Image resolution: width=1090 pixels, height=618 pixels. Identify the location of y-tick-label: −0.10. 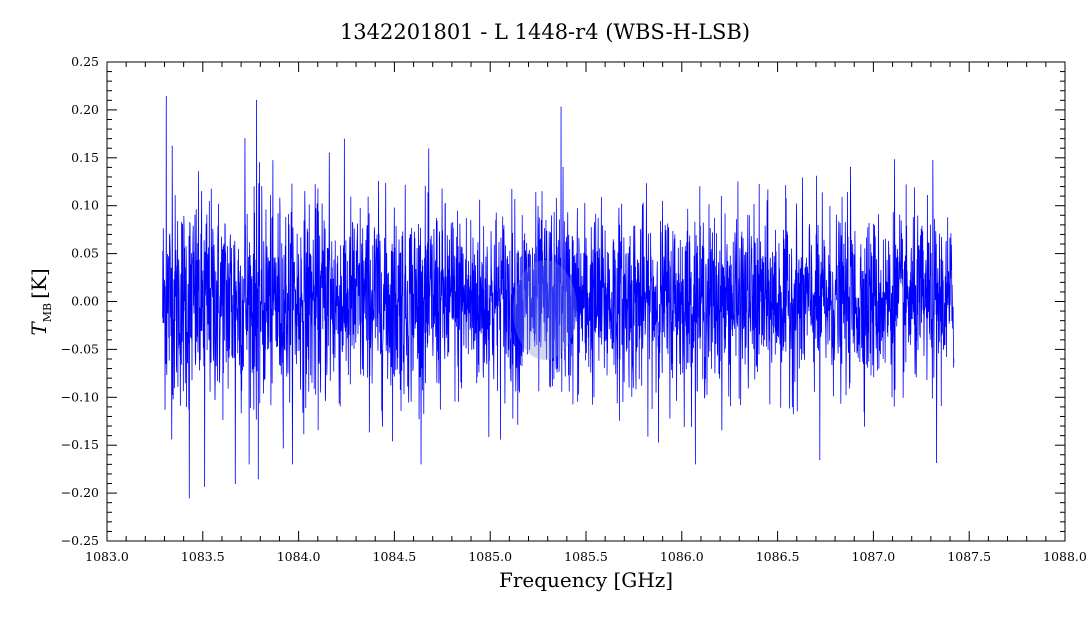
(80, 396).